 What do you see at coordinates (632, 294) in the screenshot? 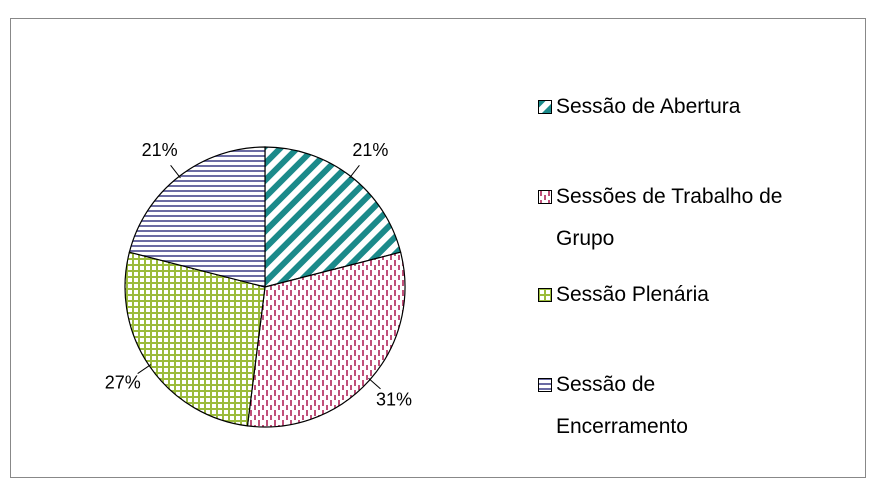
I see `legend-label: Sessão Plenária` at bounding box center [632, 294].